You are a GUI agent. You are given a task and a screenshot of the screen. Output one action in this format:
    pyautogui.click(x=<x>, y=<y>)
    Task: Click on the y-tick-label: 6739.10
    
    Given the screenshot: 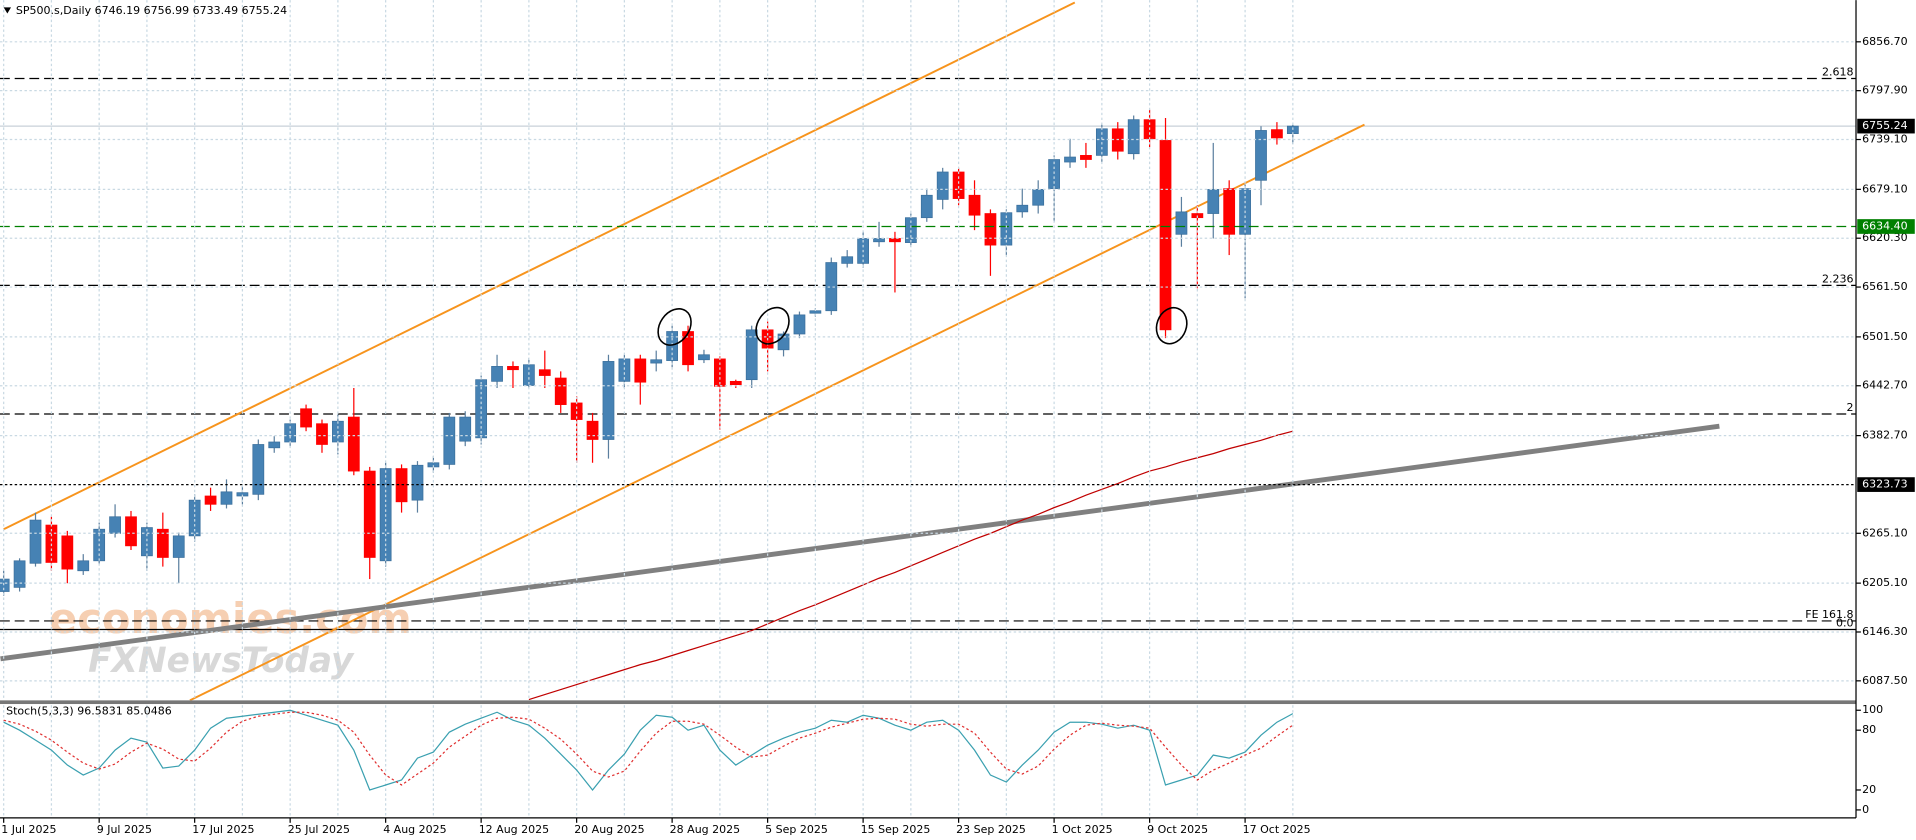 What is the action you would take?
    pyautogui.click(x=1885, y=139)
    